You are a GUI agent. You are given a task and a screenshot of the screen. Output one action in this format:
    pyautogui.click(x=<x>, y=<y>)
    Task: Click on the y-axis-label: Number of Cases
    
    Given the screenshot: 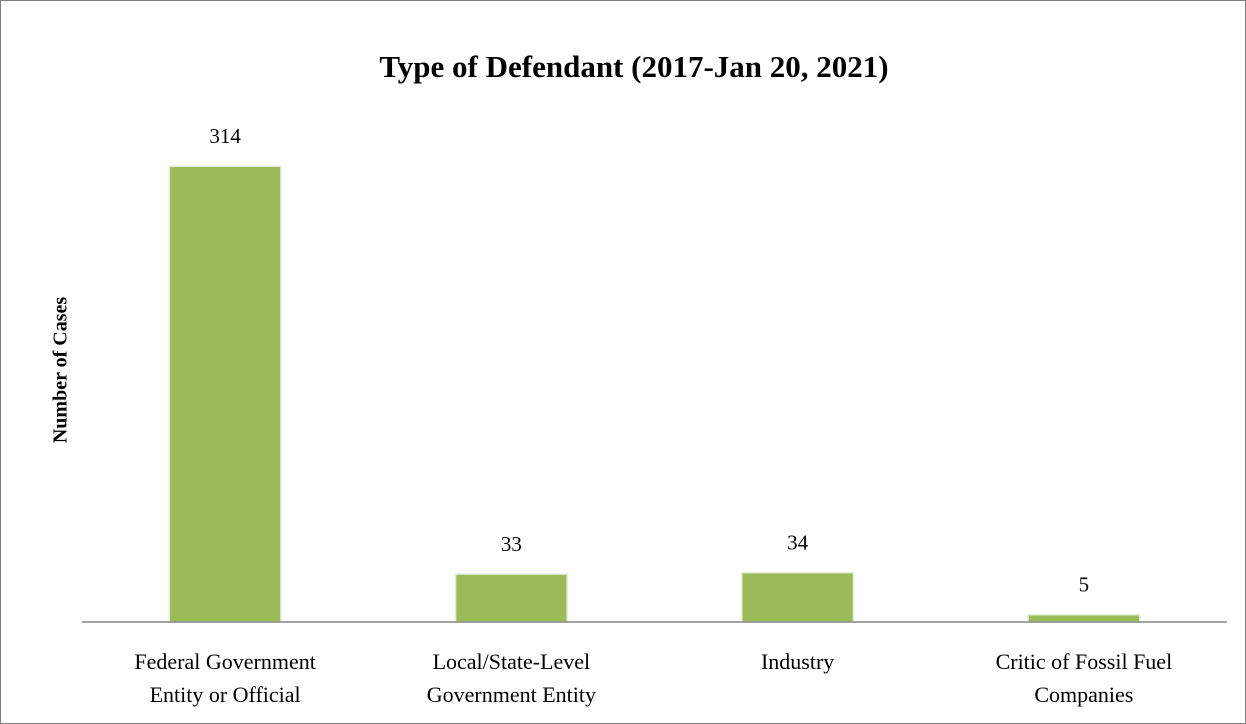 What is the action you would take?
    pyautogui.click(x=61, y=370)
    